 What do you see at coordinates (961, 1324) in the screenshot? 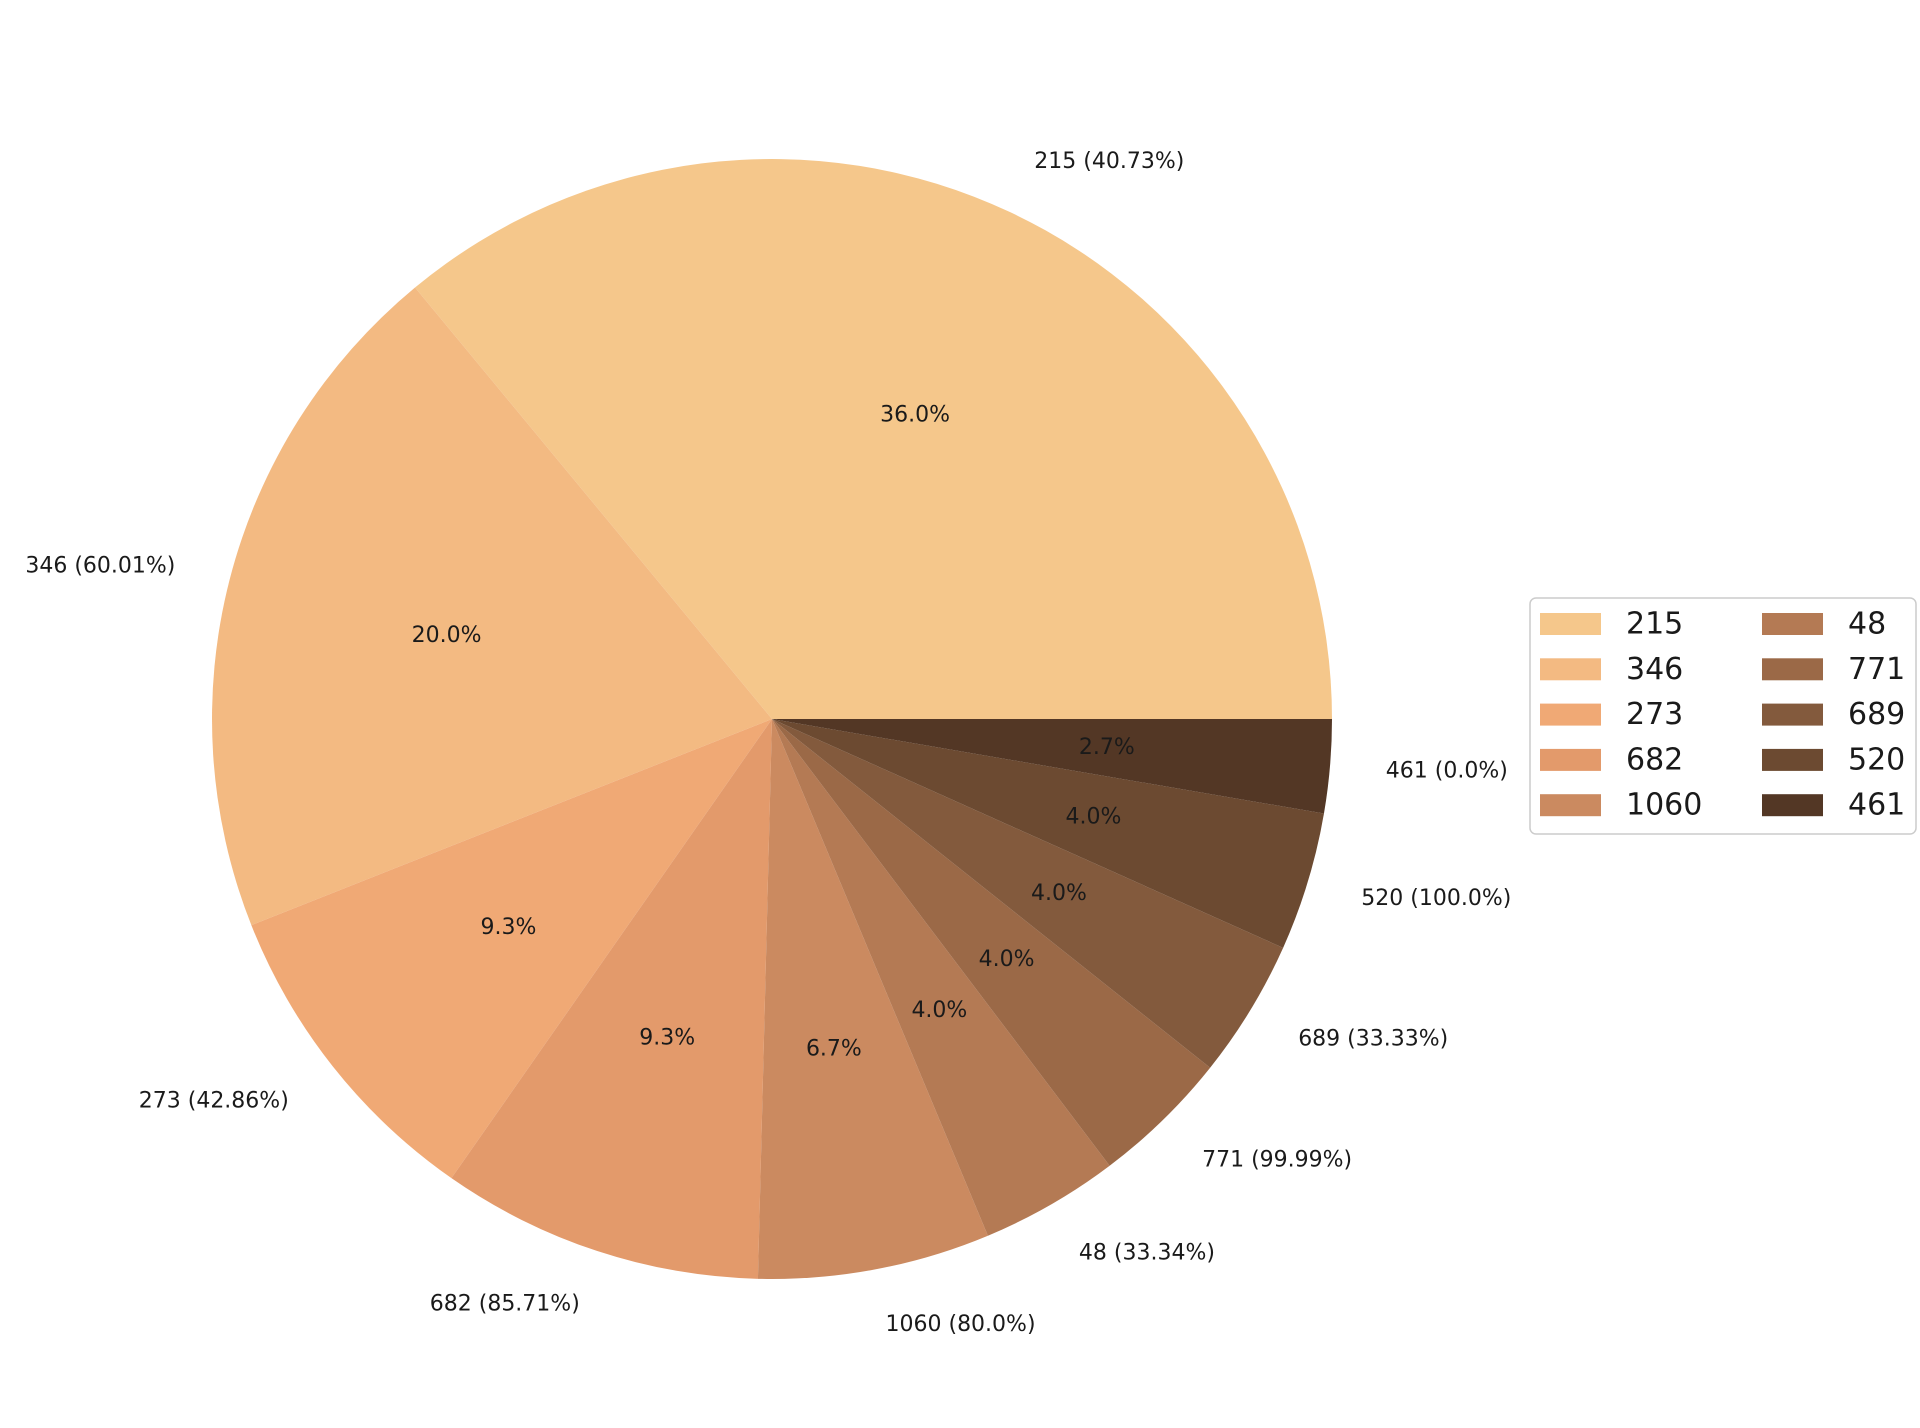
I see `pie-outer-label-1060: 1060 (80.0%)` at bounding box center [961, 1324].